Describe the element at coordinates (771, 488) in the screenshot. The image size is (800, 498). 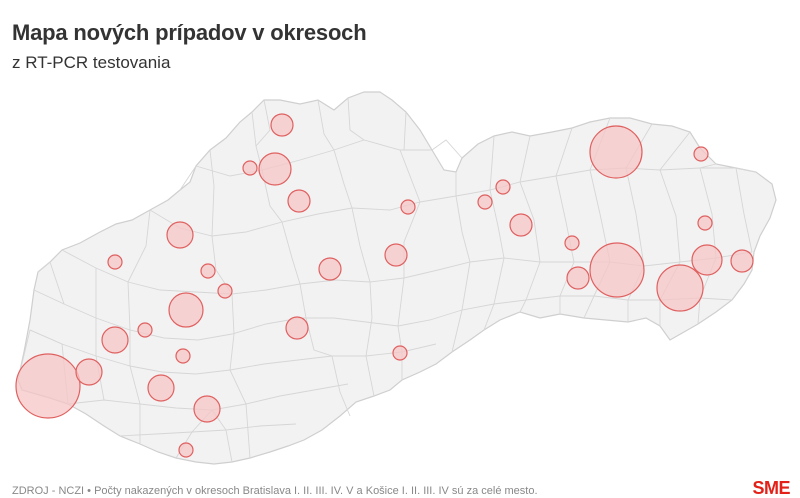
I see `sme-logo: SME` at that location.